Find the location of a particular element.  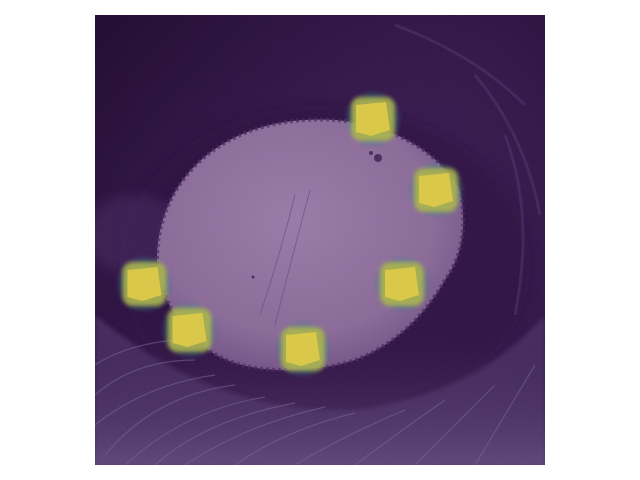

keypoint-left is located at coordinates (144, 284).